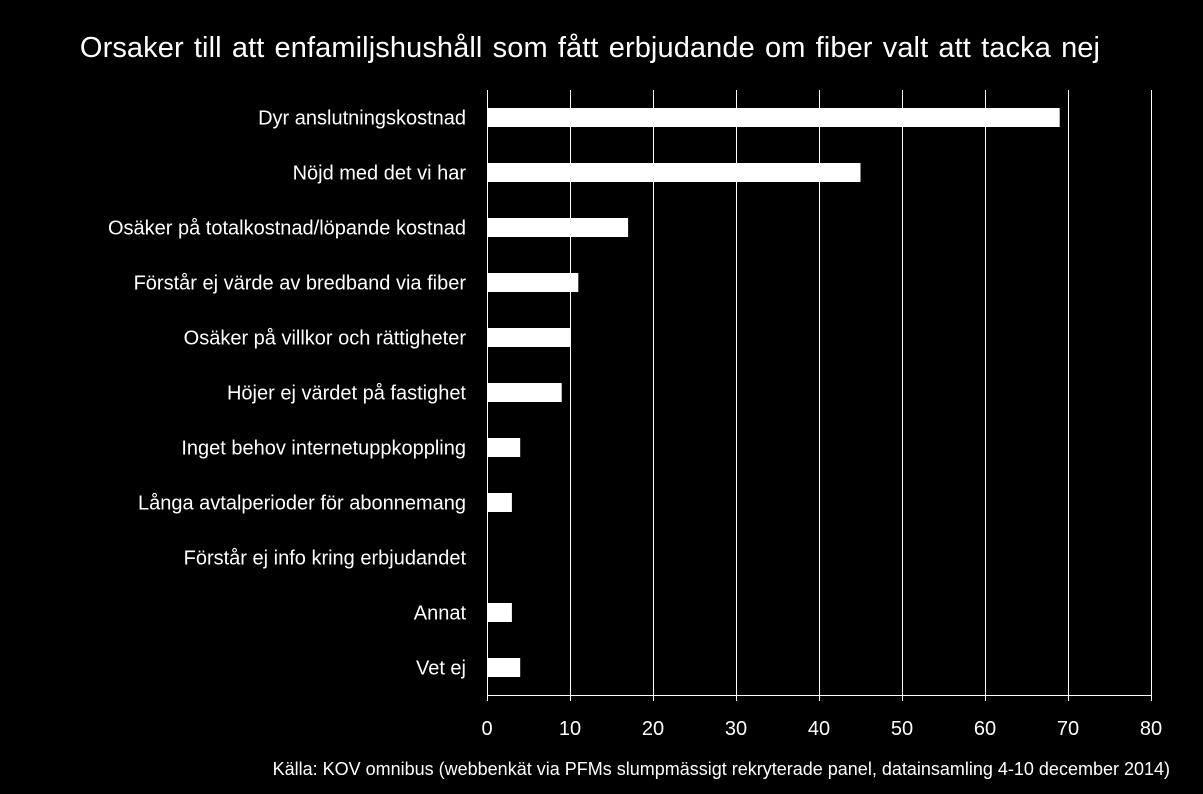 The image size is (1203, 794). Describe the element at coordinates (1068, 729) in the screenshot. I see `x-tick-label: 70` at that location.